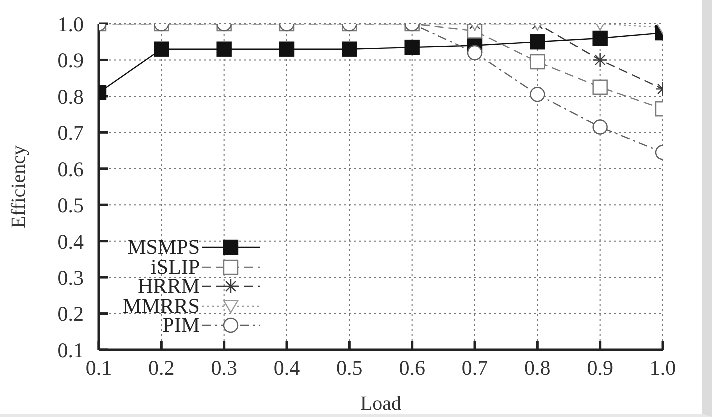 The height and width of the screenshot is (417, 712). What do you see at coordinates (71, 133) in the screenshot?
I see `y-tick-label: 0.7` at bounding box center [71, 133].